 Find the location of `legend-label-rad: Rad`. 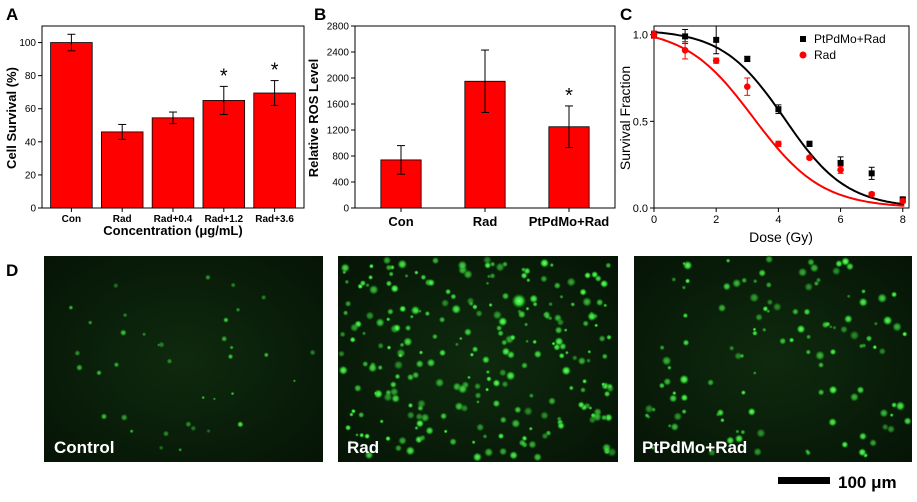

legend-label-rad: Rad is located at coordinates (825, 55).